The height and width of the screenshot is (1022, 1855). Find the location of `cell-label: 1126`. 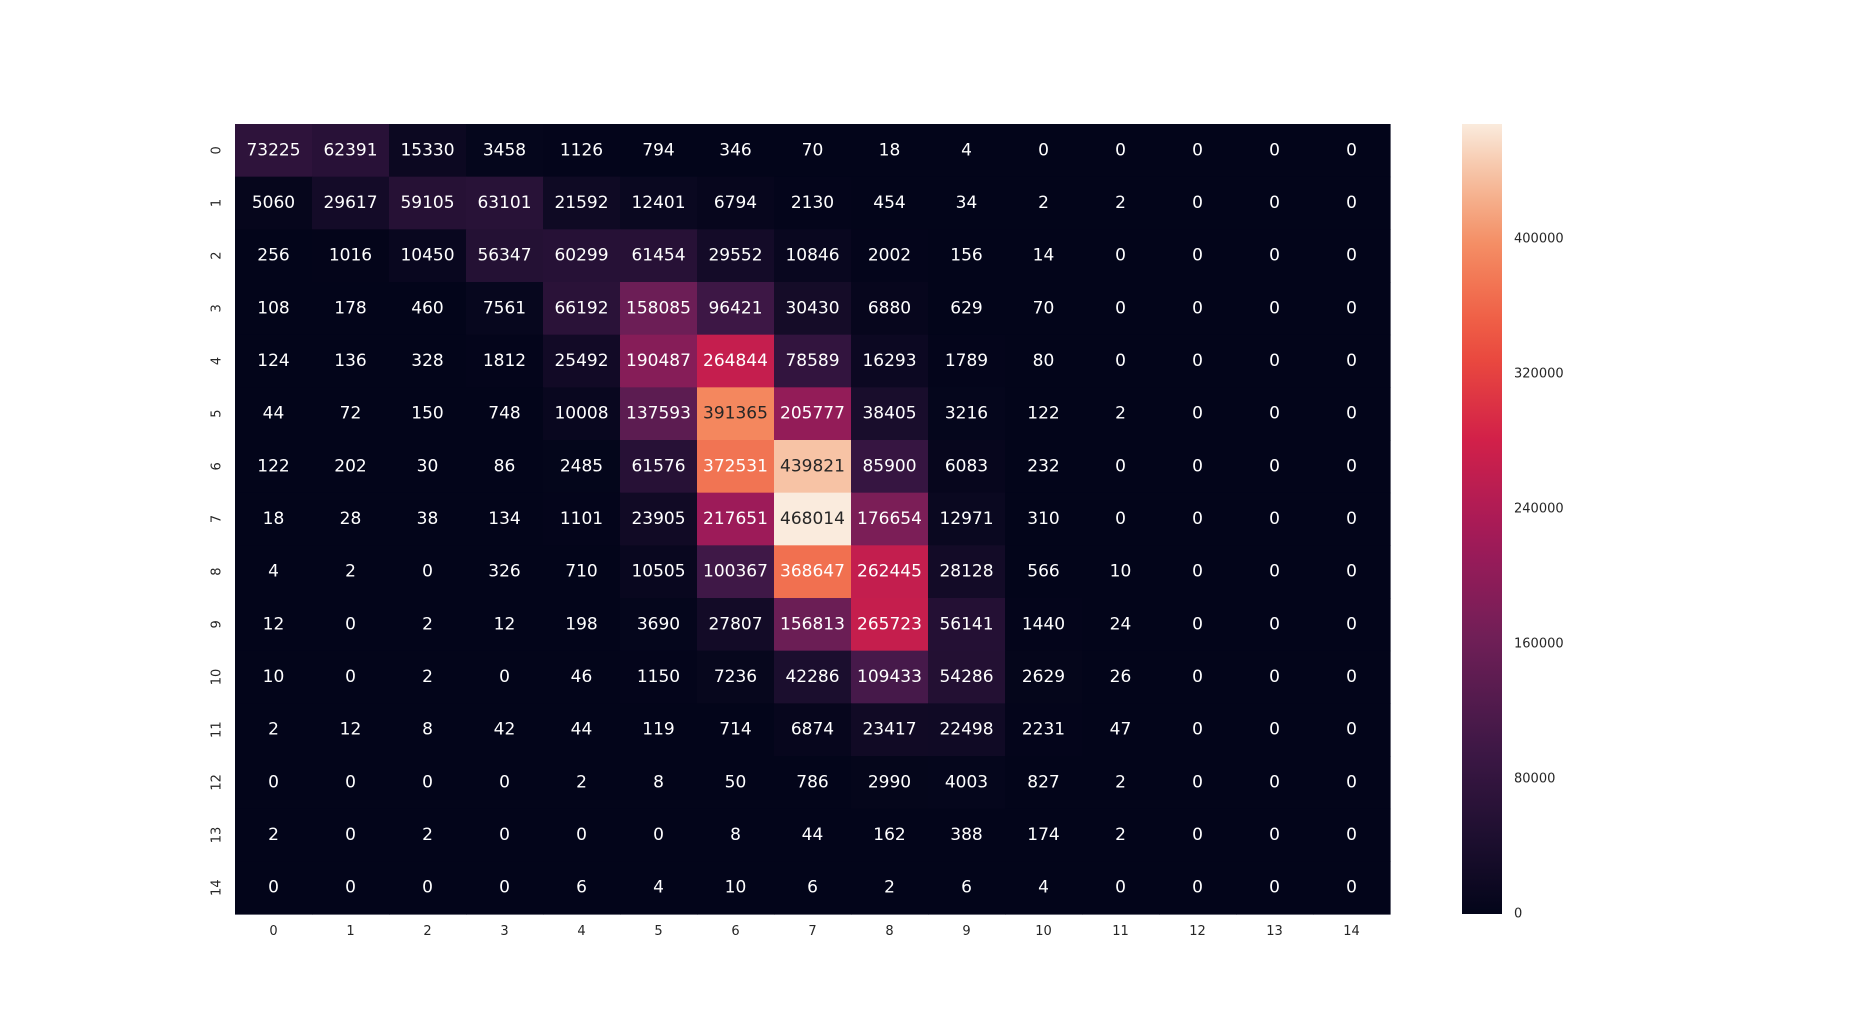

cell-label: 1126 is located at coordinates (581, 150).